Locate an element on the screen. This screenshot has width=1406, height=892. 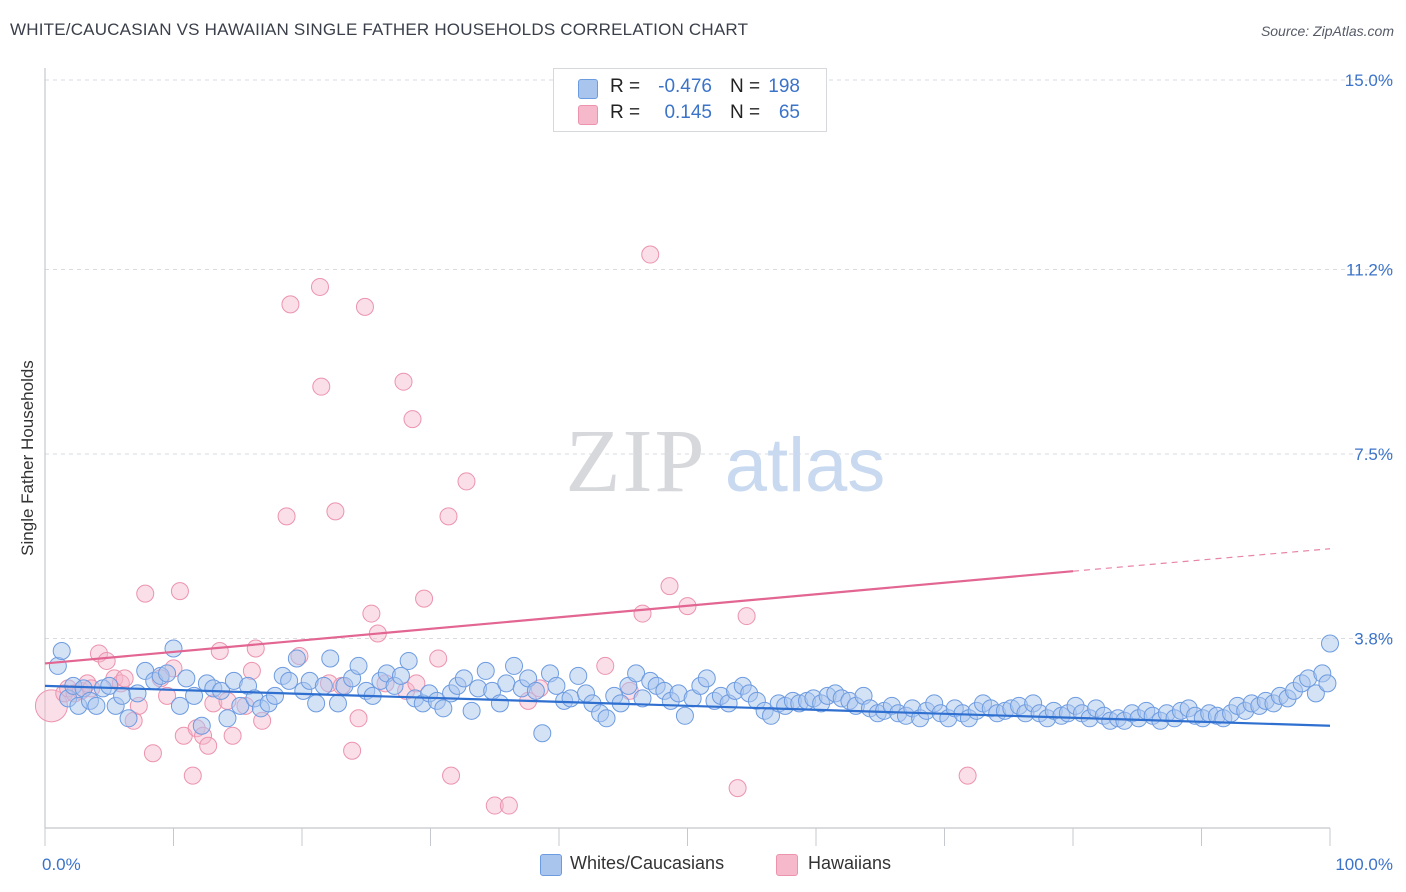
source-label: Source: ZipAtlas.com is located at coordinates (1327, 31).